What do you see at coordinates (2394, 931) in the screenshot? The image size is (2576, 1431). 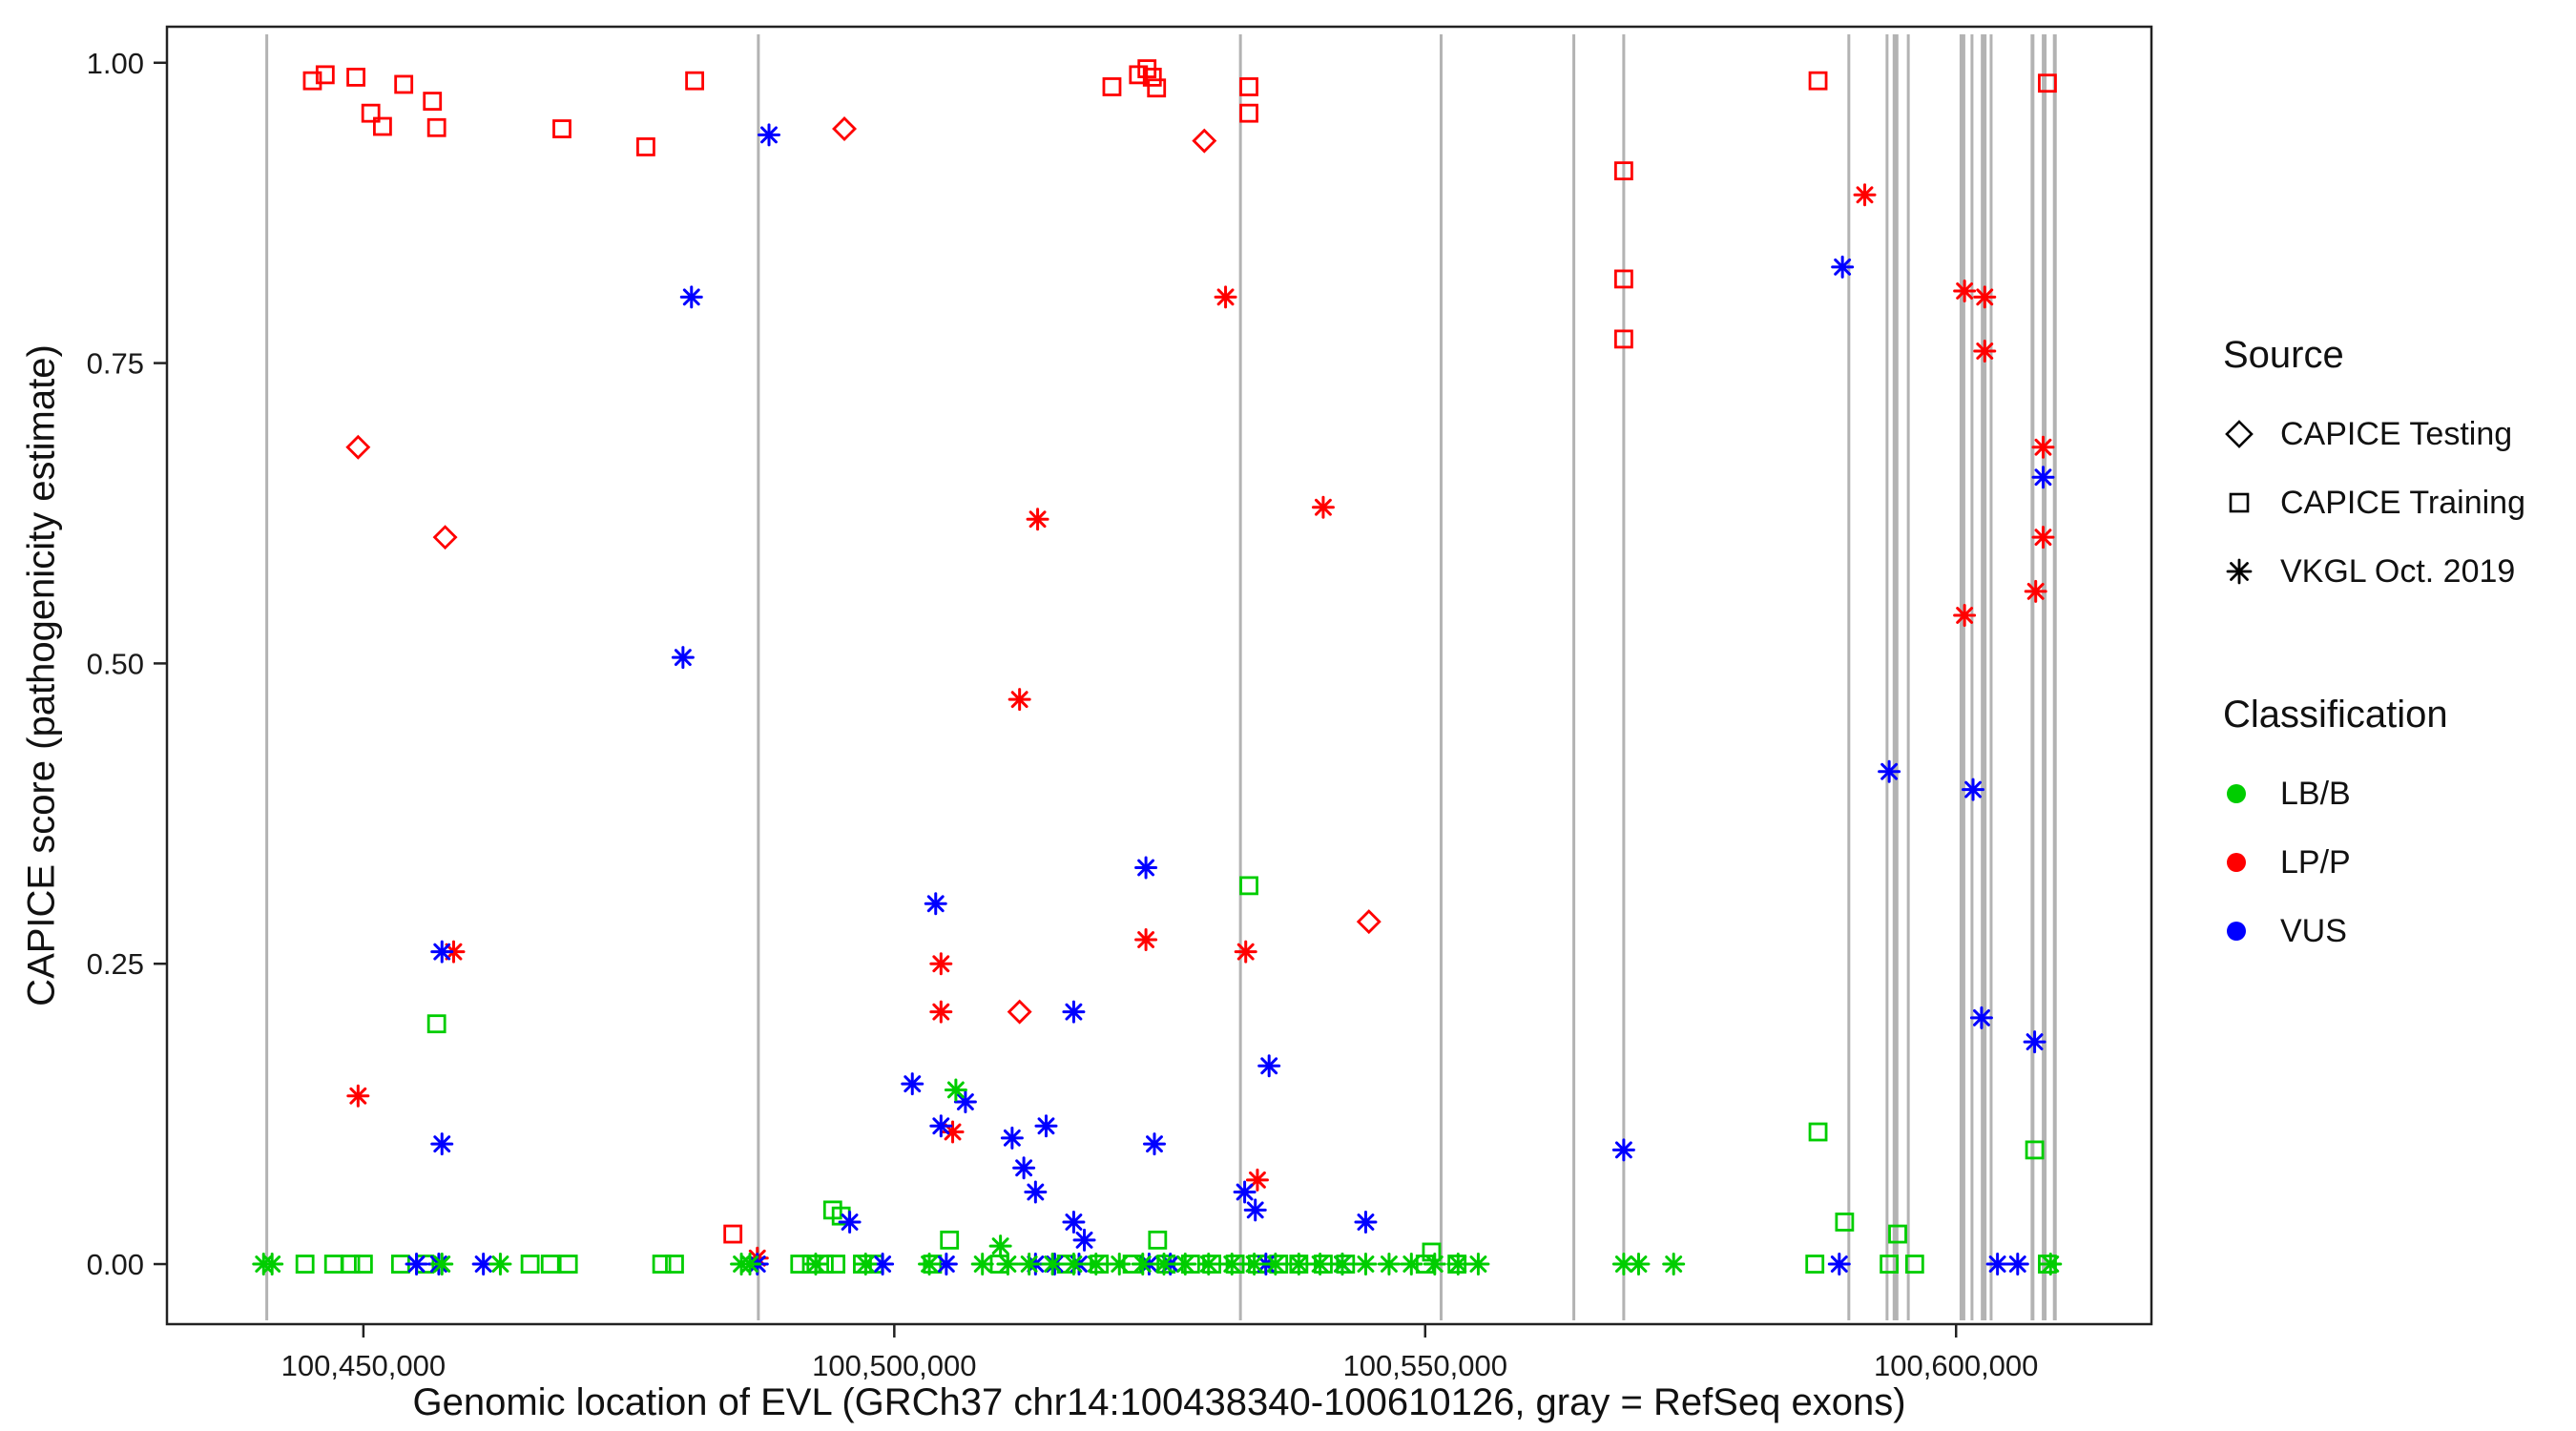 I see `legend-item-vus: VUS` at bounding box center [2394, 931].